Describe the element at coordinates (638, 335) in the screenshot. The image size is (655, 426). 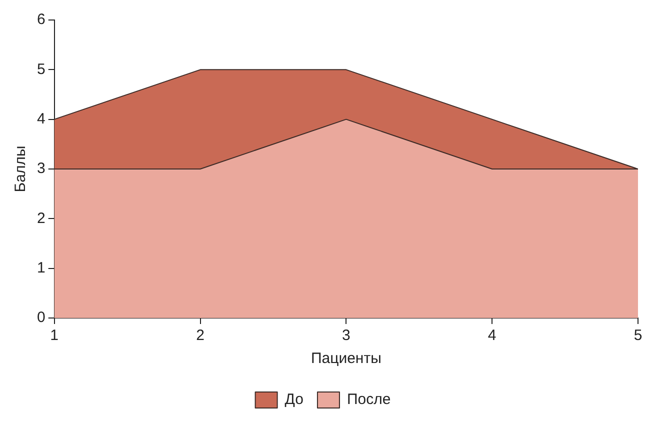
I see `x-tick-label: 5` at that location.